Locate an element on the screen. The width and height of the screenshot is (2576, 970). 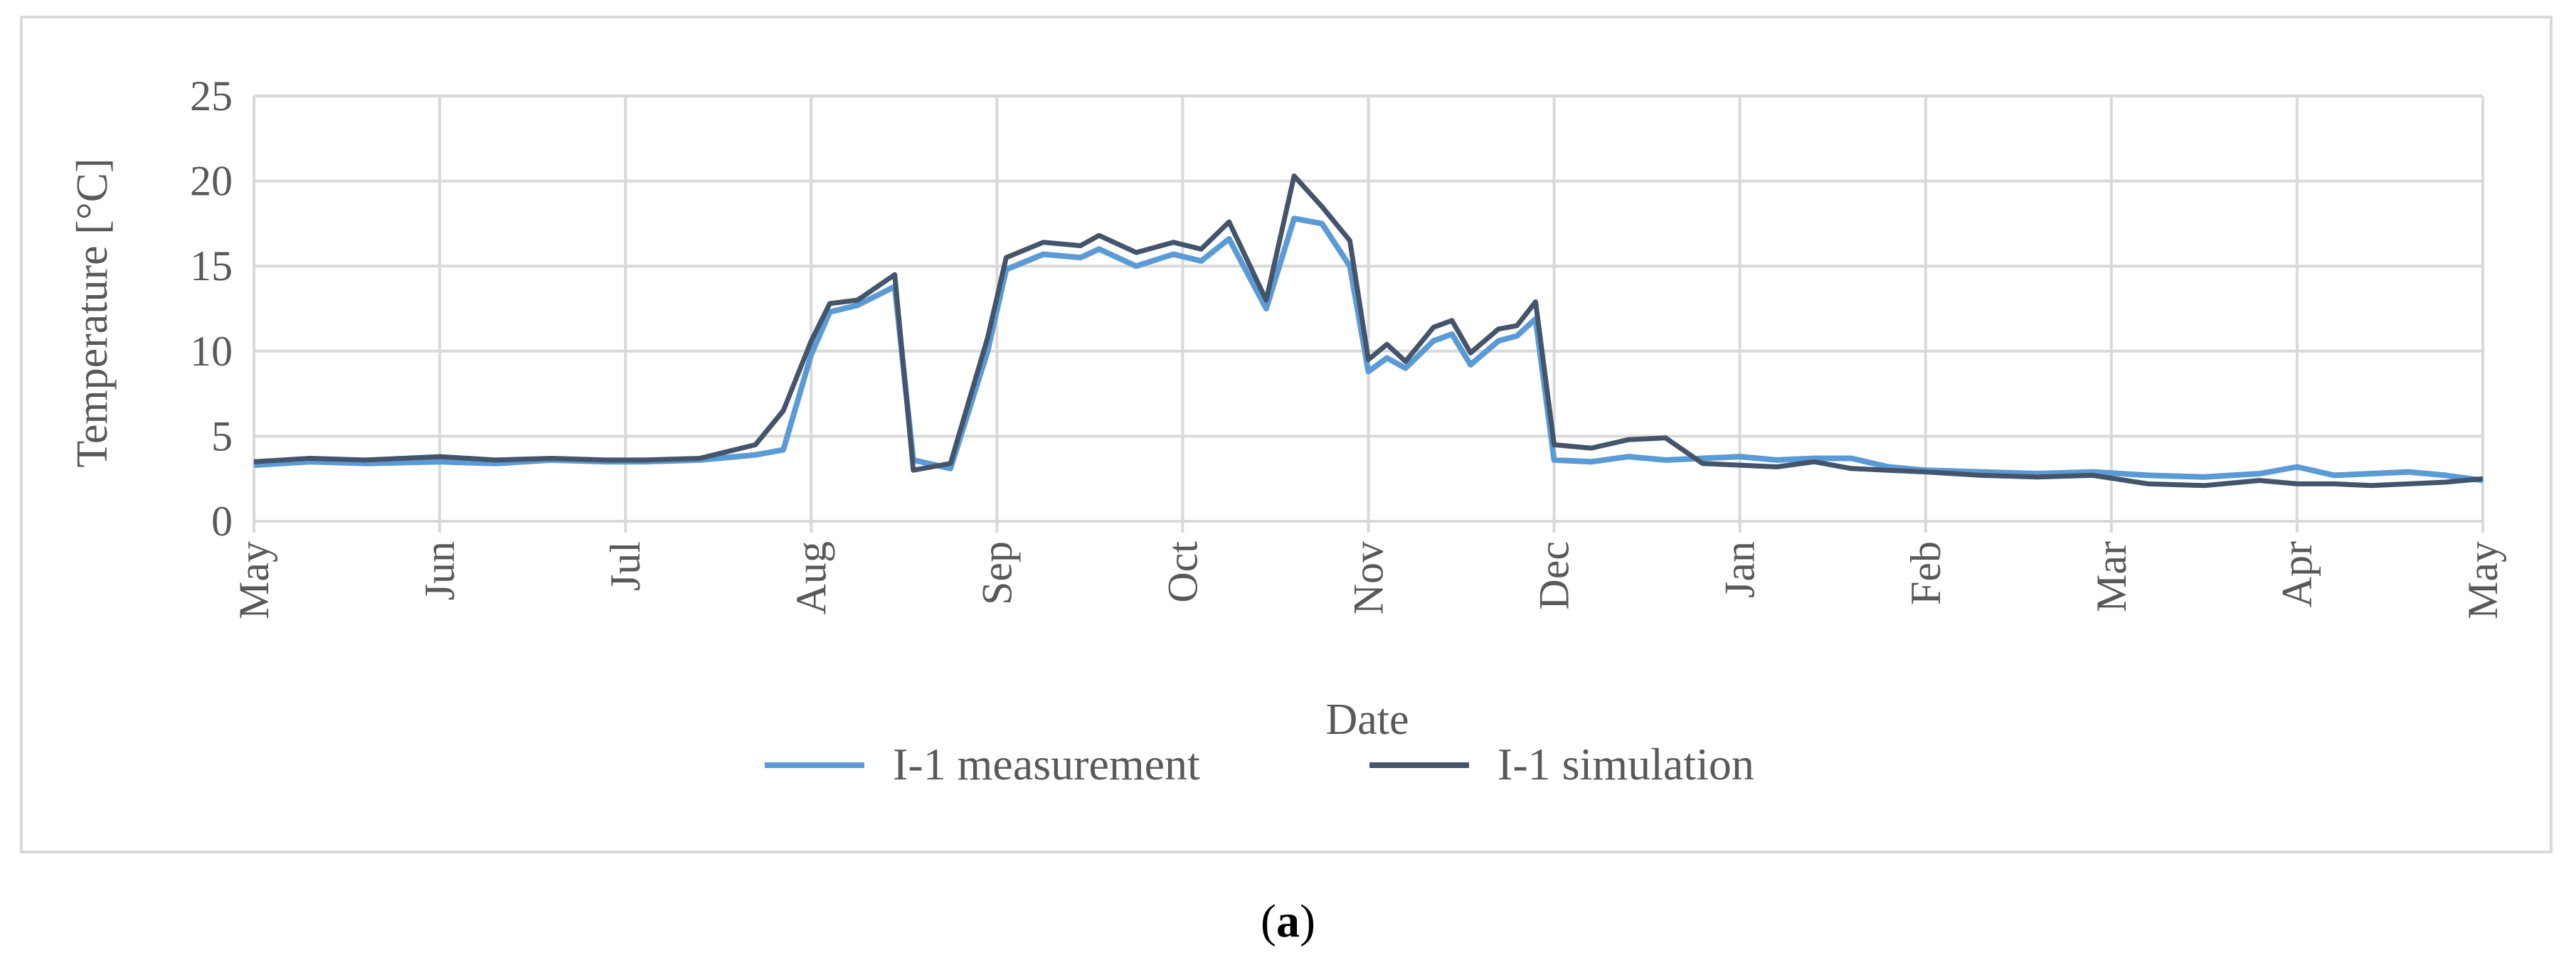
caption-letter: a is located at coordinates (1288, 921).